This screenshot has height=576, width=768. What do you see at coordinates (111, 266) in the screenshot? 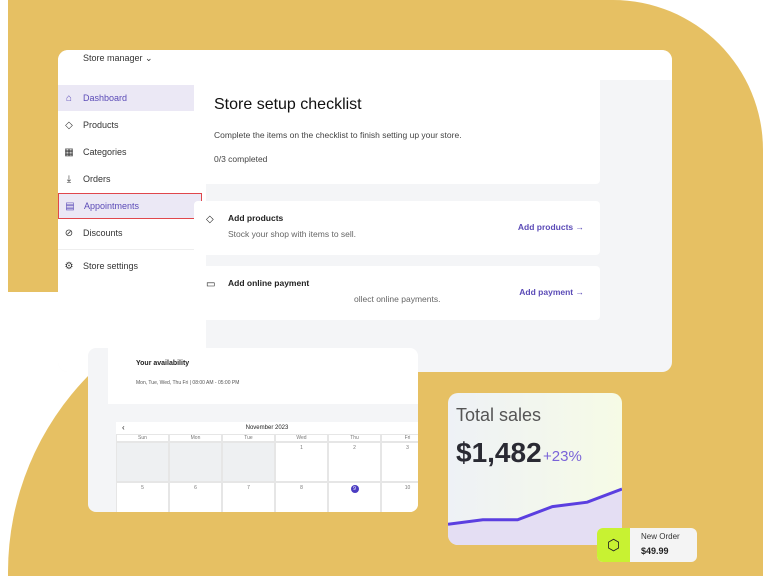
I see `label: Store settings` at bounding box center [111, 266].